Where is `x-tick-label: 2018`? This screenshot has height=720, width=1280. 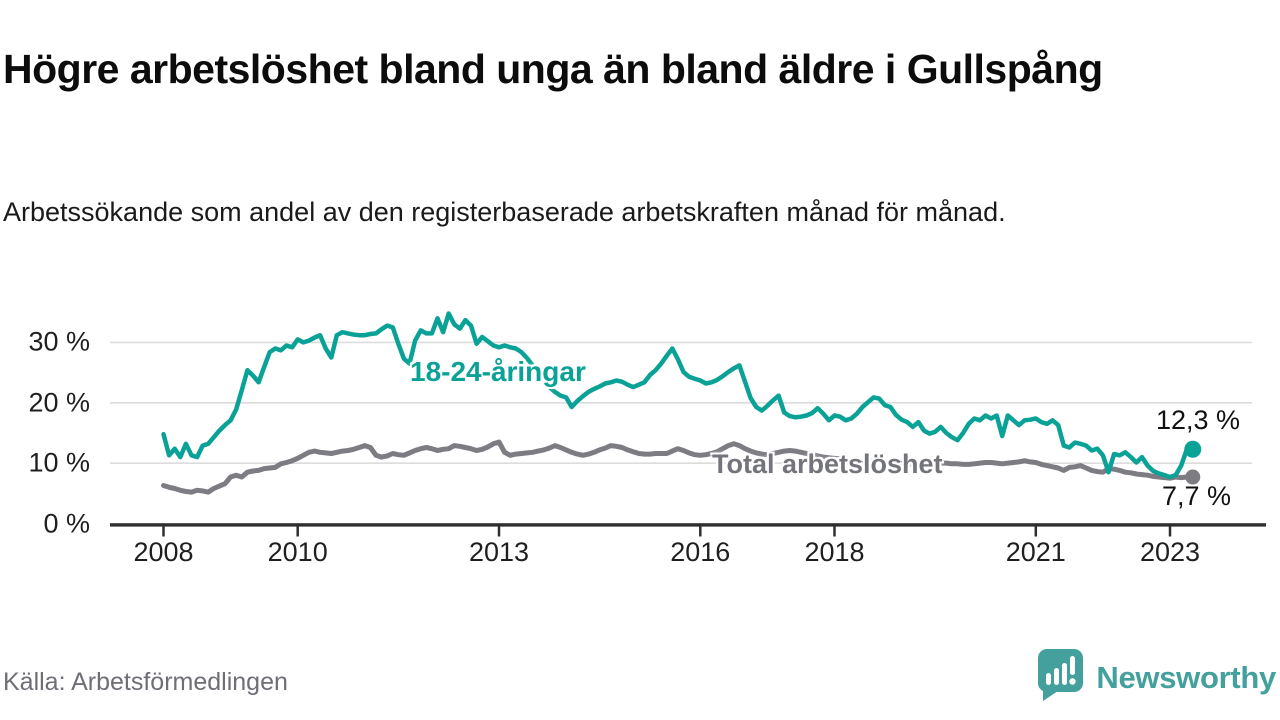 x-tick-label: 2018 is located at coordinates (834, 552).